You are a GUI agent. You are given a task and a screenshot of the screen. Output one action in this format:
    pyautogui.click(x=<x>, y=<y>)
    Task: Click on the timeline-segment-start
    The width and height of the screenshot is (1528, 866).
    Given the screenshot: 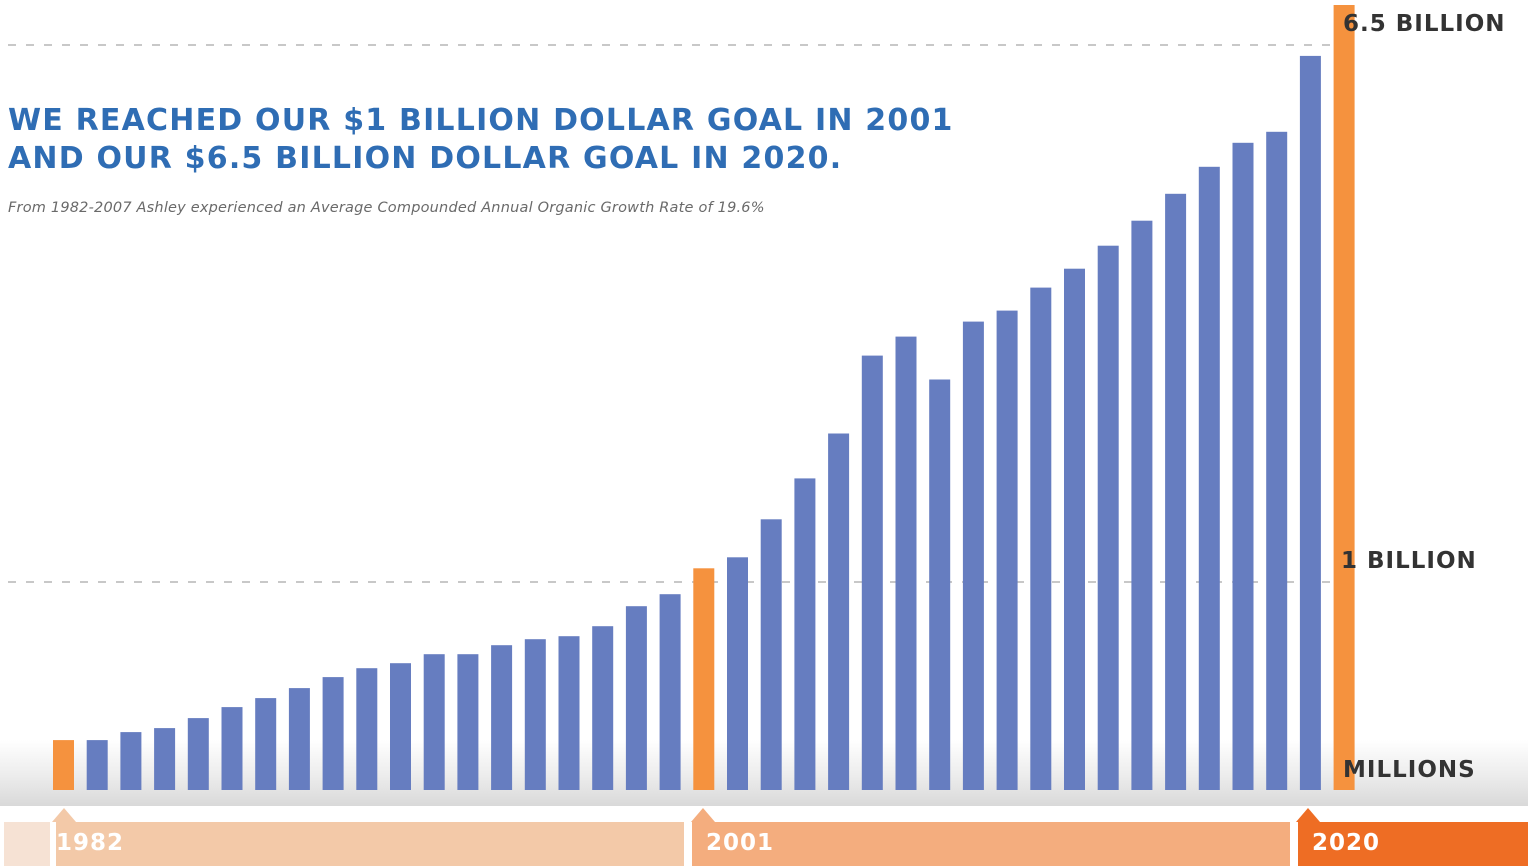 What is the action you would take?
    pyautogui.click(x=27, y=844)
    